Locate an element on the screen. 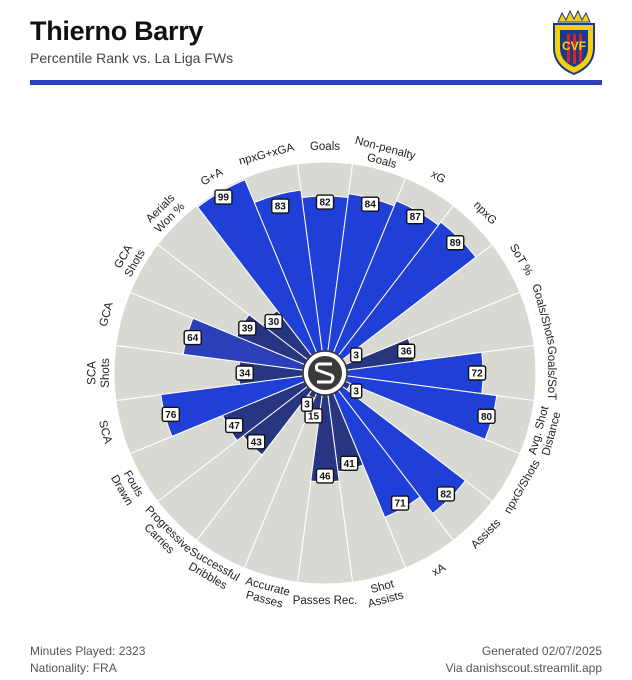 Image resolution: width=632 pixels, height=680 pixels. value-label: 15 is located at coordinates (313, 416).